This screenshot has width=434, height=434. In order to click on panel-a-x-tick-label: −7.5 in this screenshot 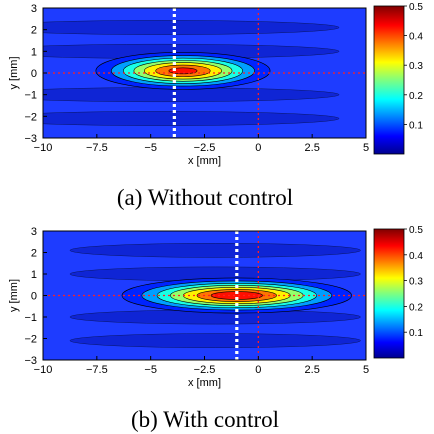, I will do `click(97, 148)`.